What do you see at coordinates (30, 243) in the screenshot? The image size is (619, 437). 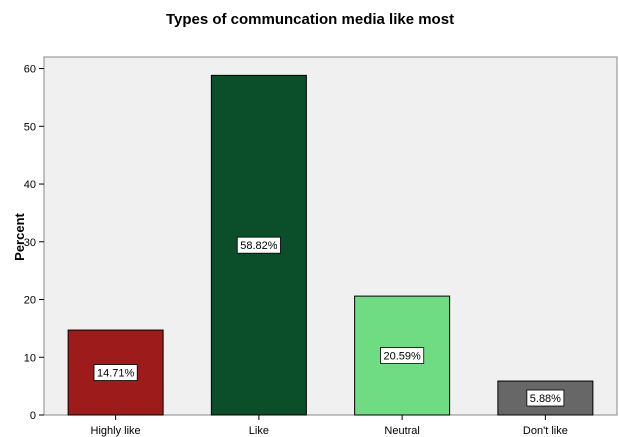 I see `y-tick-label: 30` at bounding box center [30, 243].